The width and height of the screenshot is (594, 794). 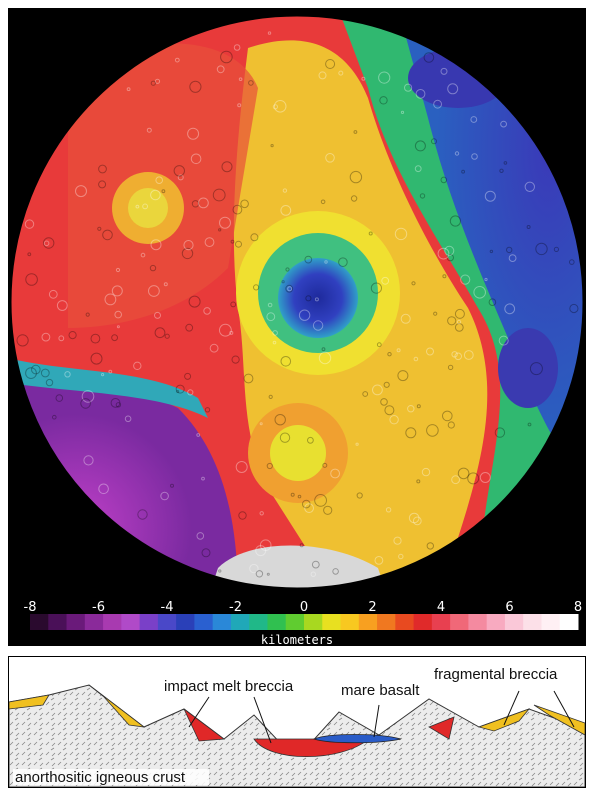 What do you see at coordinates (441, 607) in the screenshot?
I see `scale-tick-label: 4` at bounding box center [441, 607].